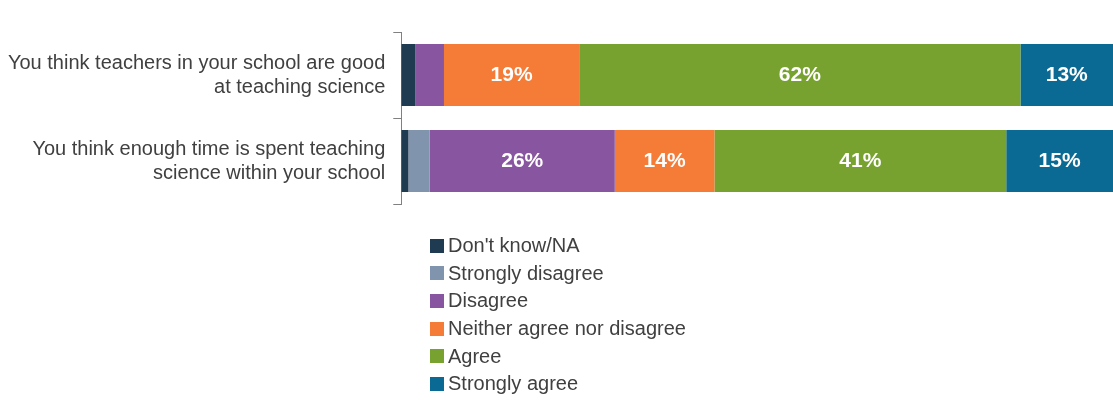  I want to click on data-label: 19%, so click(511, 73).